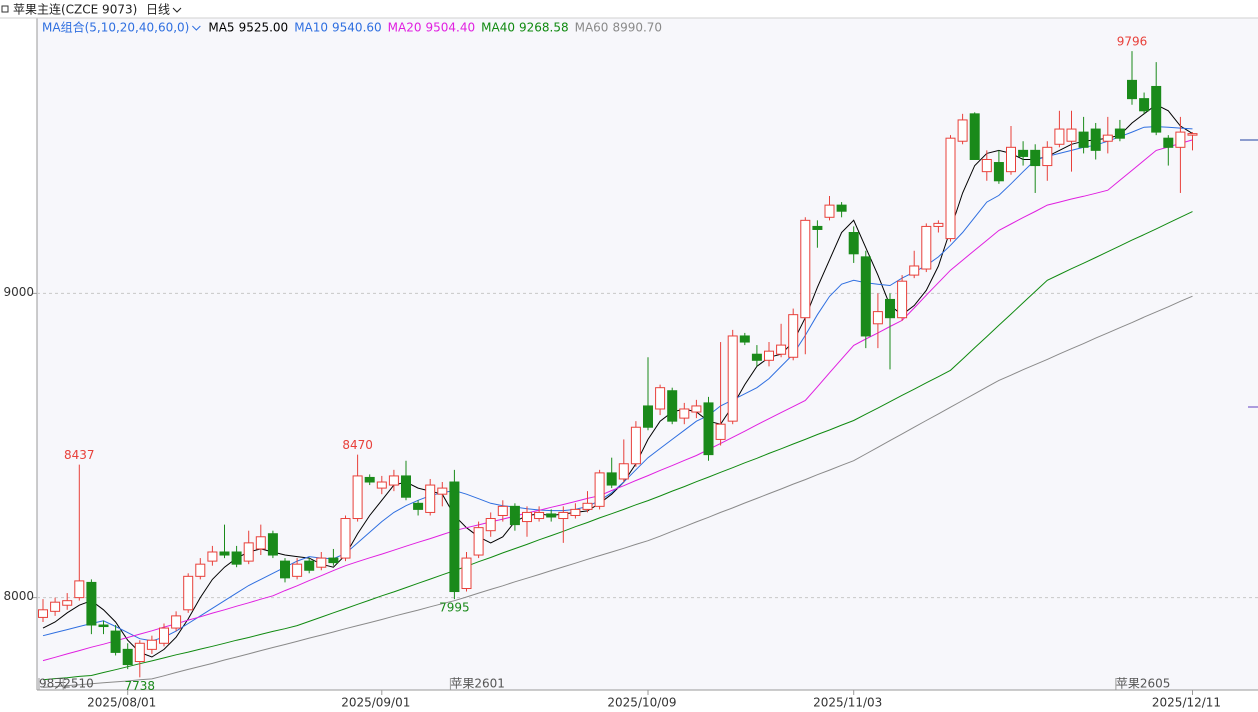 This screenshot has width=1258, height=712. What do you see at coordinates (1186, 703) in the screenshot?
I see `x-tick-label: 2025/12/11` at bounding box center [1186, 703].